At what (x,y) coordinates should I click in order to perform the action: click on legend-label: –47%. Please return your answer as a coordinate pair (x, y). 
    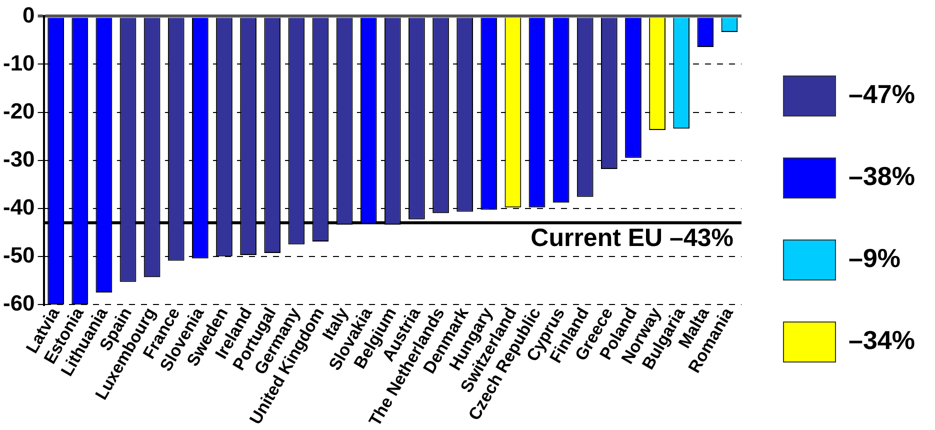
    Looking at the image, I should click on (881, 94).